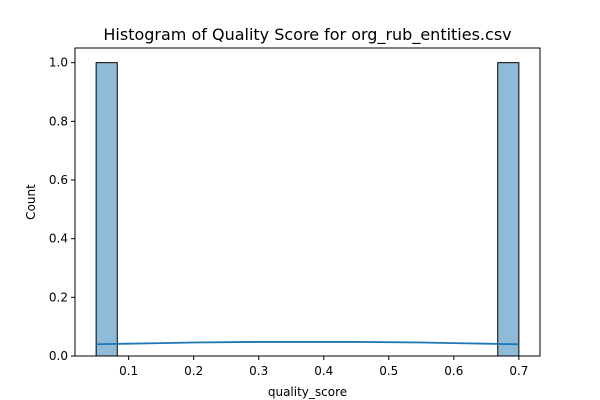 This screenshot has height=400, width=600. I want to click on x-tick-label: 0.5, so click(388, 371).